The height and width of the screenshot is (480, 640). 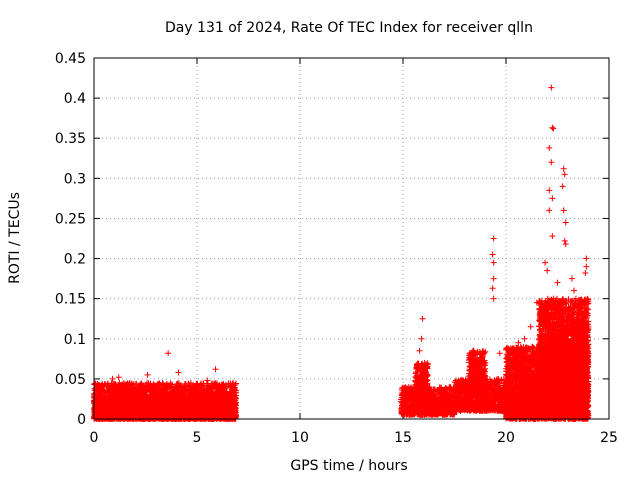 What do you see at coordinates (94, 438) in the screenshot?
I see `x-tick-label: 0` at bounding box center [94, 438].